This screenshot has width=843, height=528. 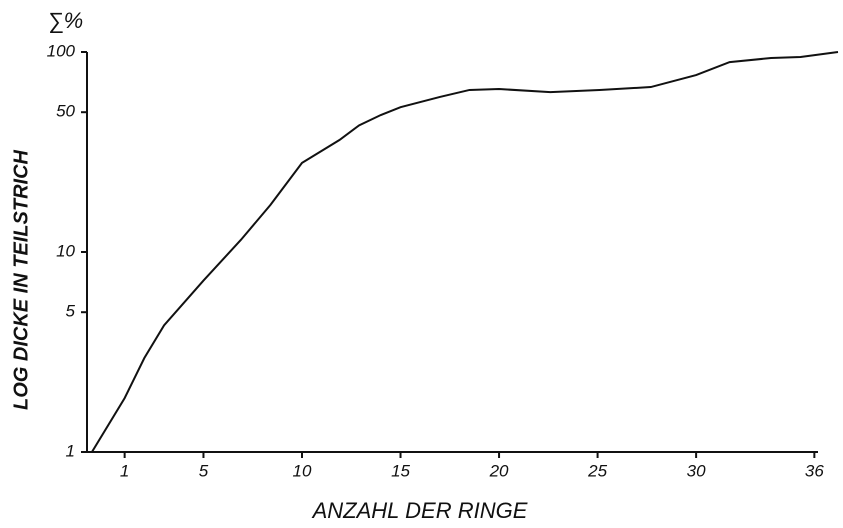 What do you see at coordinates (65, 250) in the screenshot?
I see `y-tick-label: 10` at bounding box center [65, 250].